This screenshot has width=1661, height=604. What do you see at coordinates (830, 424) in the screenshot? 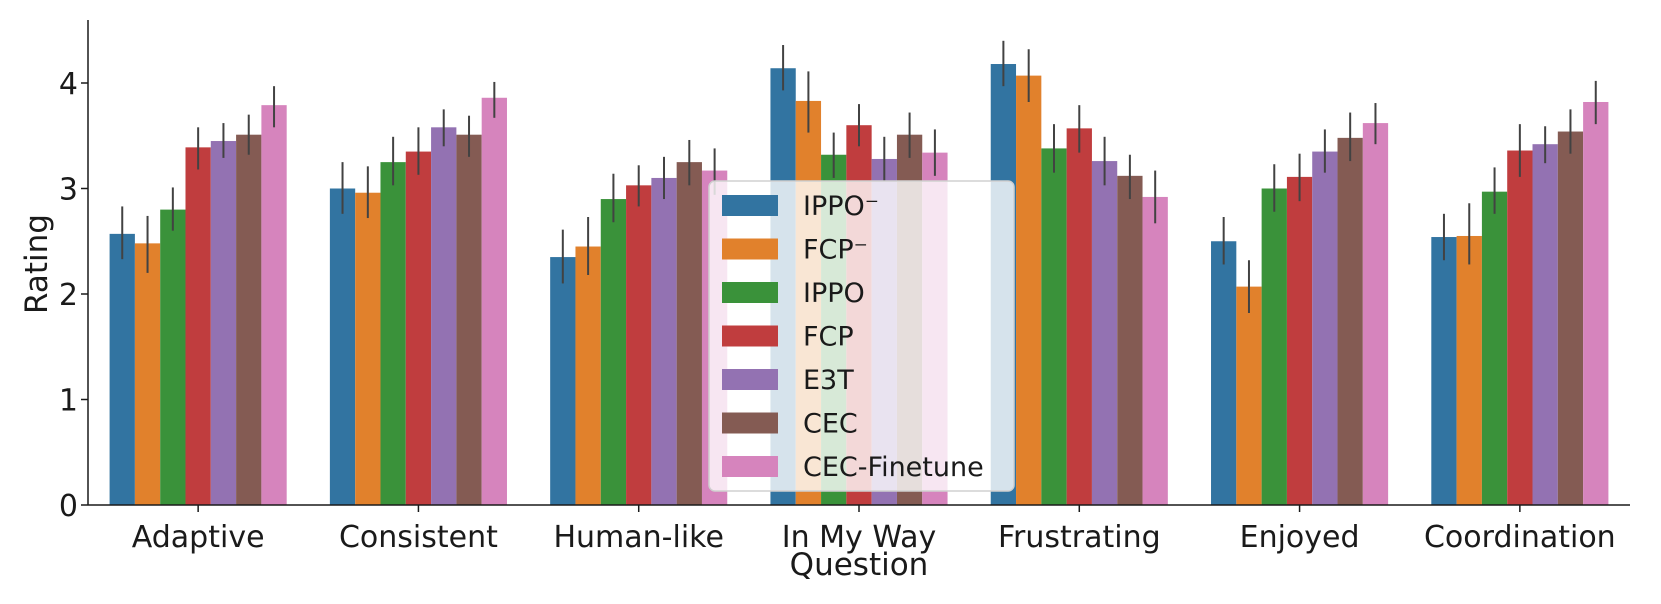
I see `legend-label: CEC` at bounding box center [830, 424].